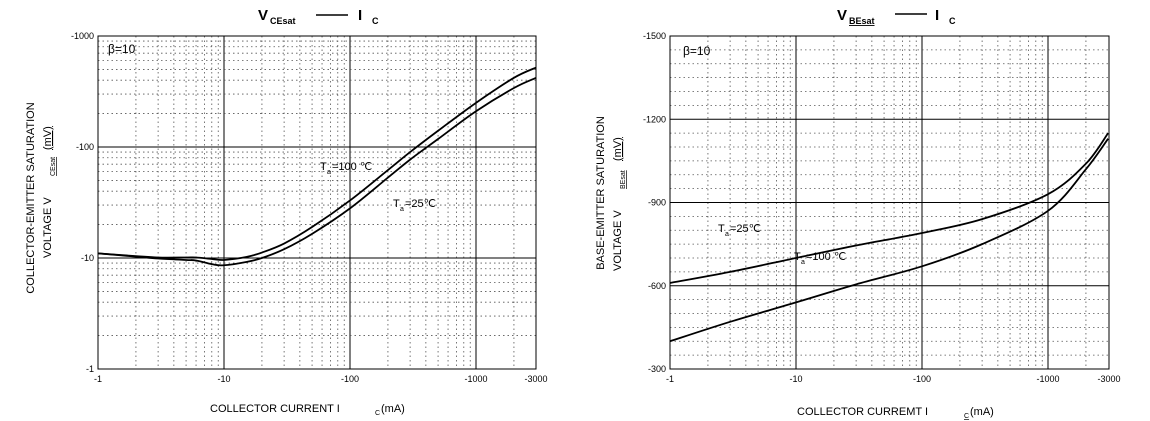 The image size is (1150, 421). What do you see at coordinates (283, 21) in the screenshot?
I see `title-v-sub: CEsat` at bounding box center [283, 21].